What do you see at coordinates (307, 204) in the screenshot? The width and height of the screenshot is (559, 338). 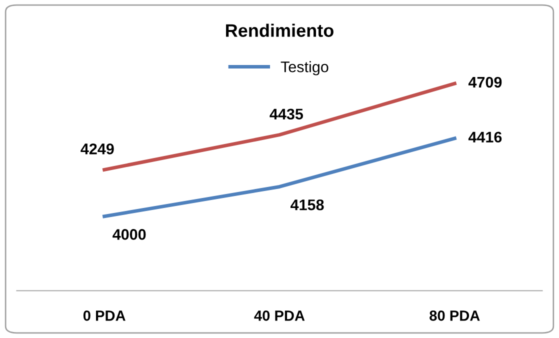 I see `data-label: 4158` at bounding box center [307, 204].